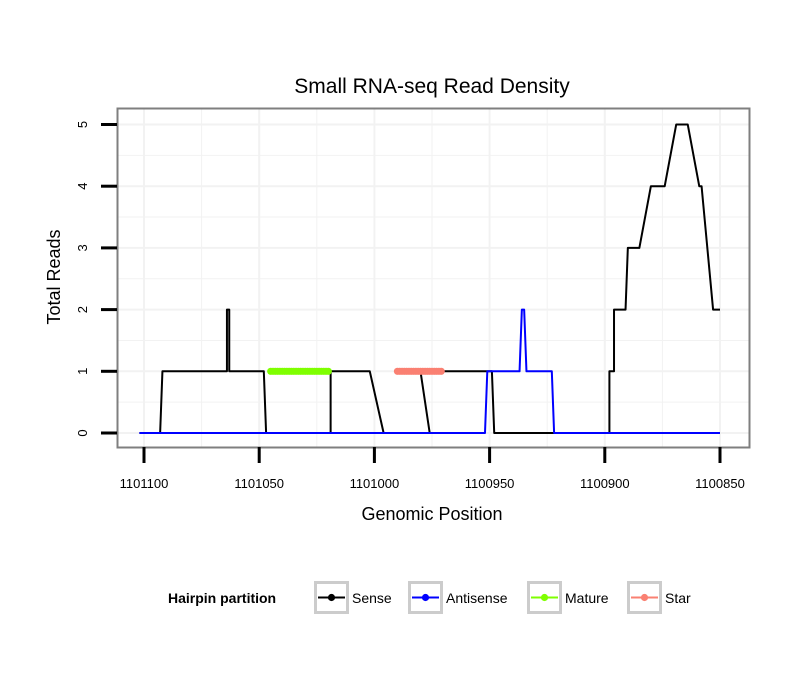 The height and width of the screenshot is (690, 810). Describe the element at coordinates (544, 597) in the screenshot. I see `legend-dot-mature` at that location.